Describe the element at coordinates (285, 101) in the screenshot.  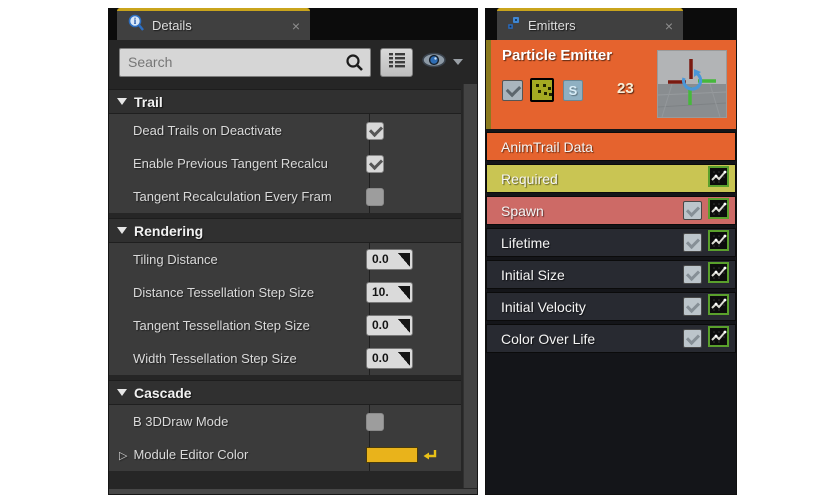
I see `section-header-trail: Trail` at that location.